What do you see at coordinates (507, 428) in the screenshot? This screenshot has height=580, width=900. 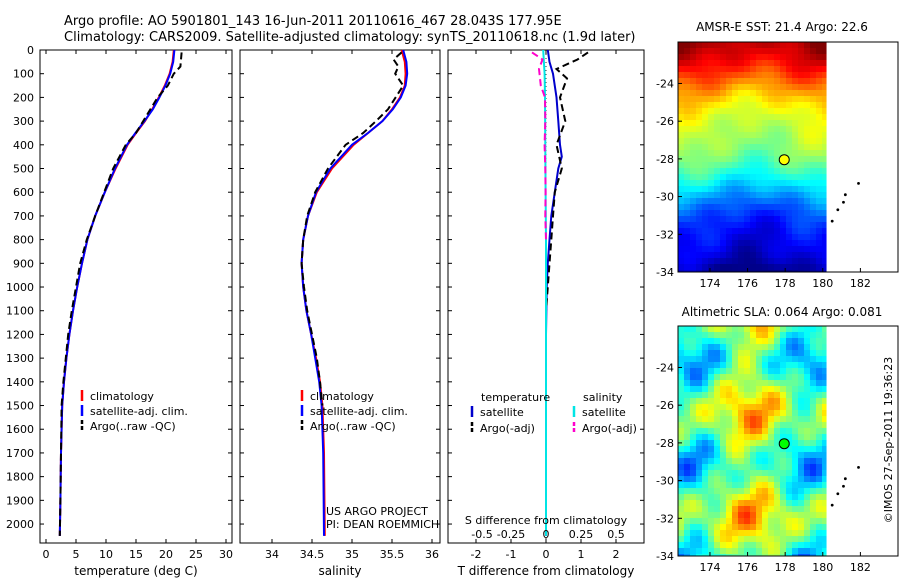 I see `legend-label: Argo(-adj)` at bounding box center [507, 428].